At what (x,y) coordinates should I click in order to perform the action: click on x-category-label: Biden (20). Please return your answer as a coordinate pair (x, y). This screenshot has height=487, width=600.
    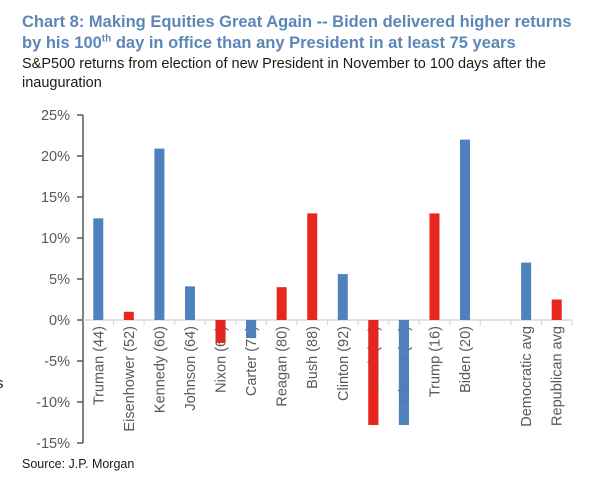
    Looking at the image, I should click on (466, 359).